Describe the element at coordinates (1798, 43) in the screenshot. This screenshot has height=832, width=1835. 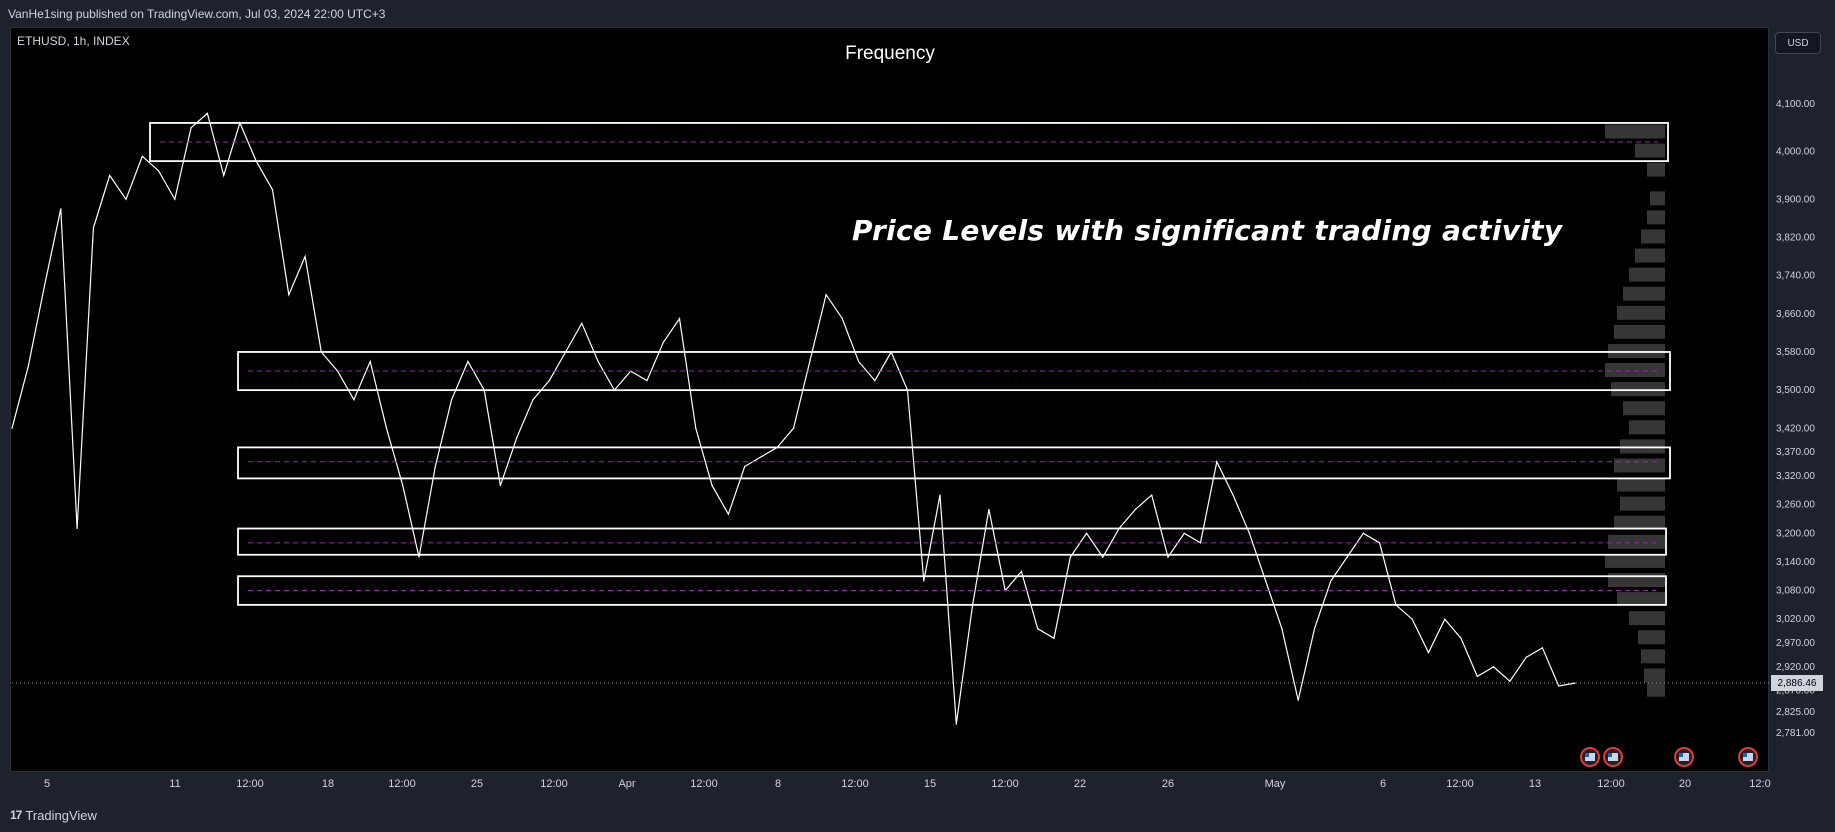
I see `currency-button: USD` at that location.